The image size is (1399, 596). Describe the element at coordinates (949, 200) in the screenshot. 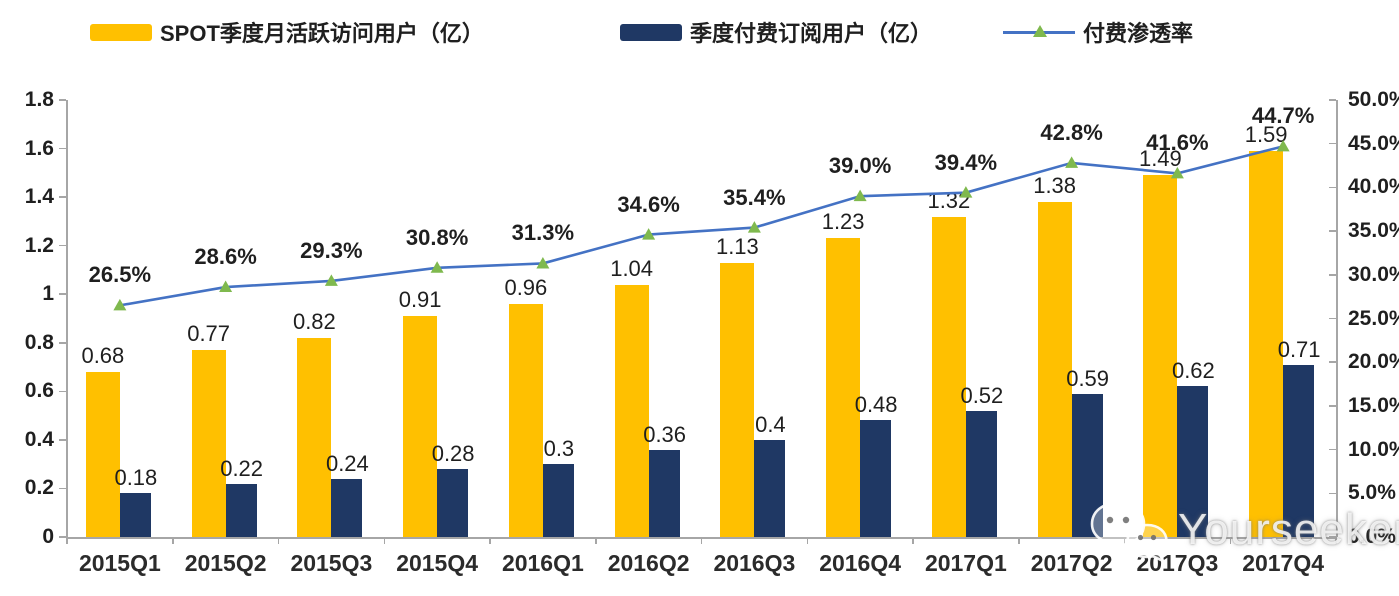

I see `bar-mau-value-label: 1.32` at that location.